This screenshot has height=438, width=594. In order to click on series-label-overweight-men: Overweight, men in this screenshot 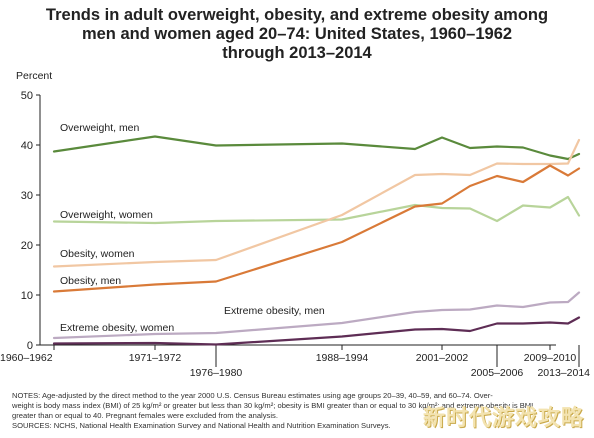, I will do `click(100, 128)`.